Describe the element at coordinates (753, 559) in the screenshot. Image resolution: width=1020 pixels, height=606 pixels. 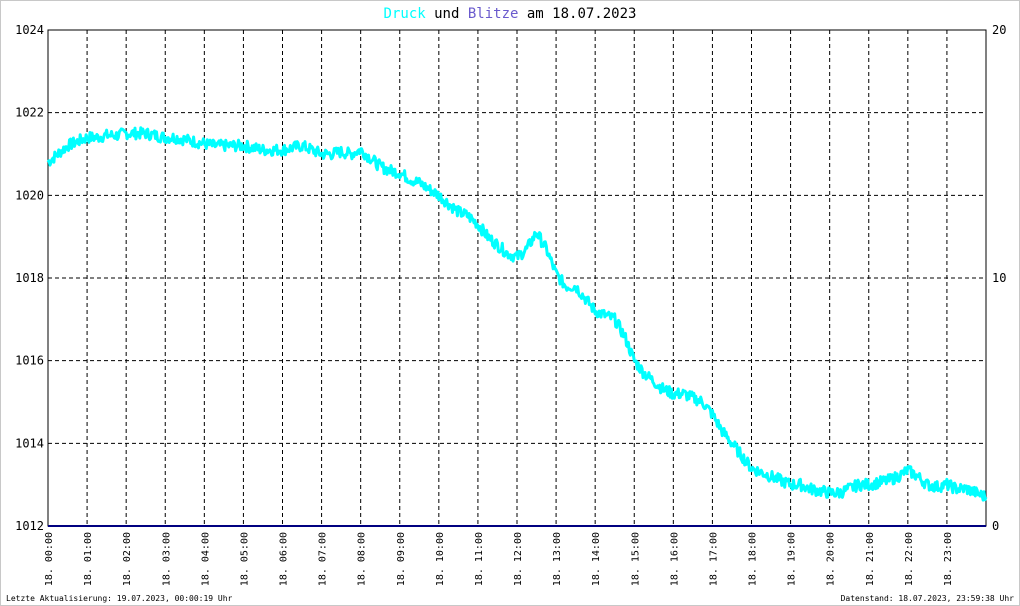
I see `x-tick-label: 18. 18:00` at that location.